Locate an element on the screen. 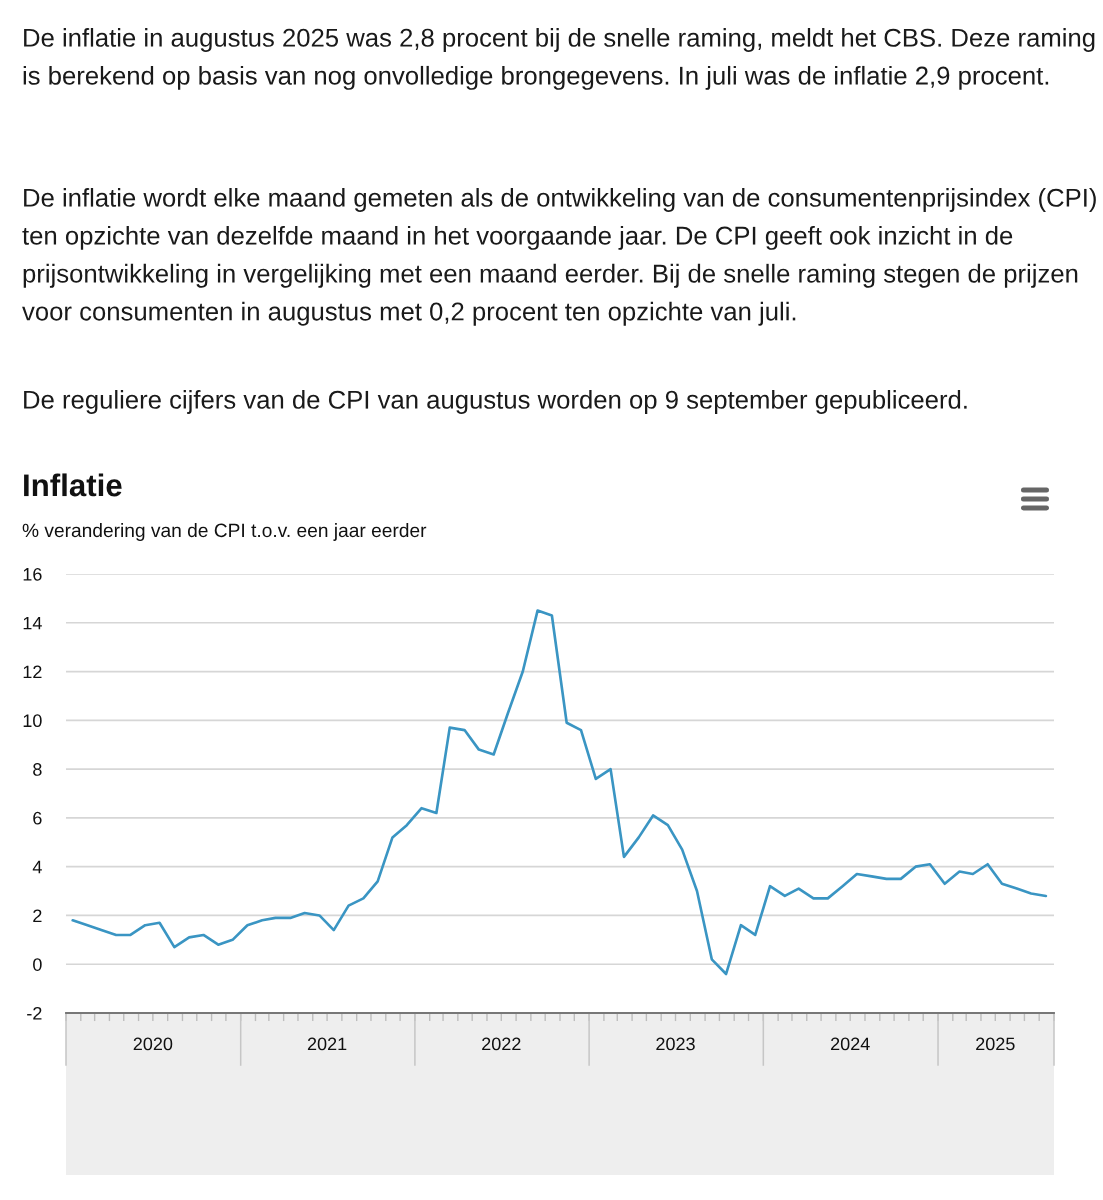  y-tick-label: 14 is located at coordinates (32, 623).